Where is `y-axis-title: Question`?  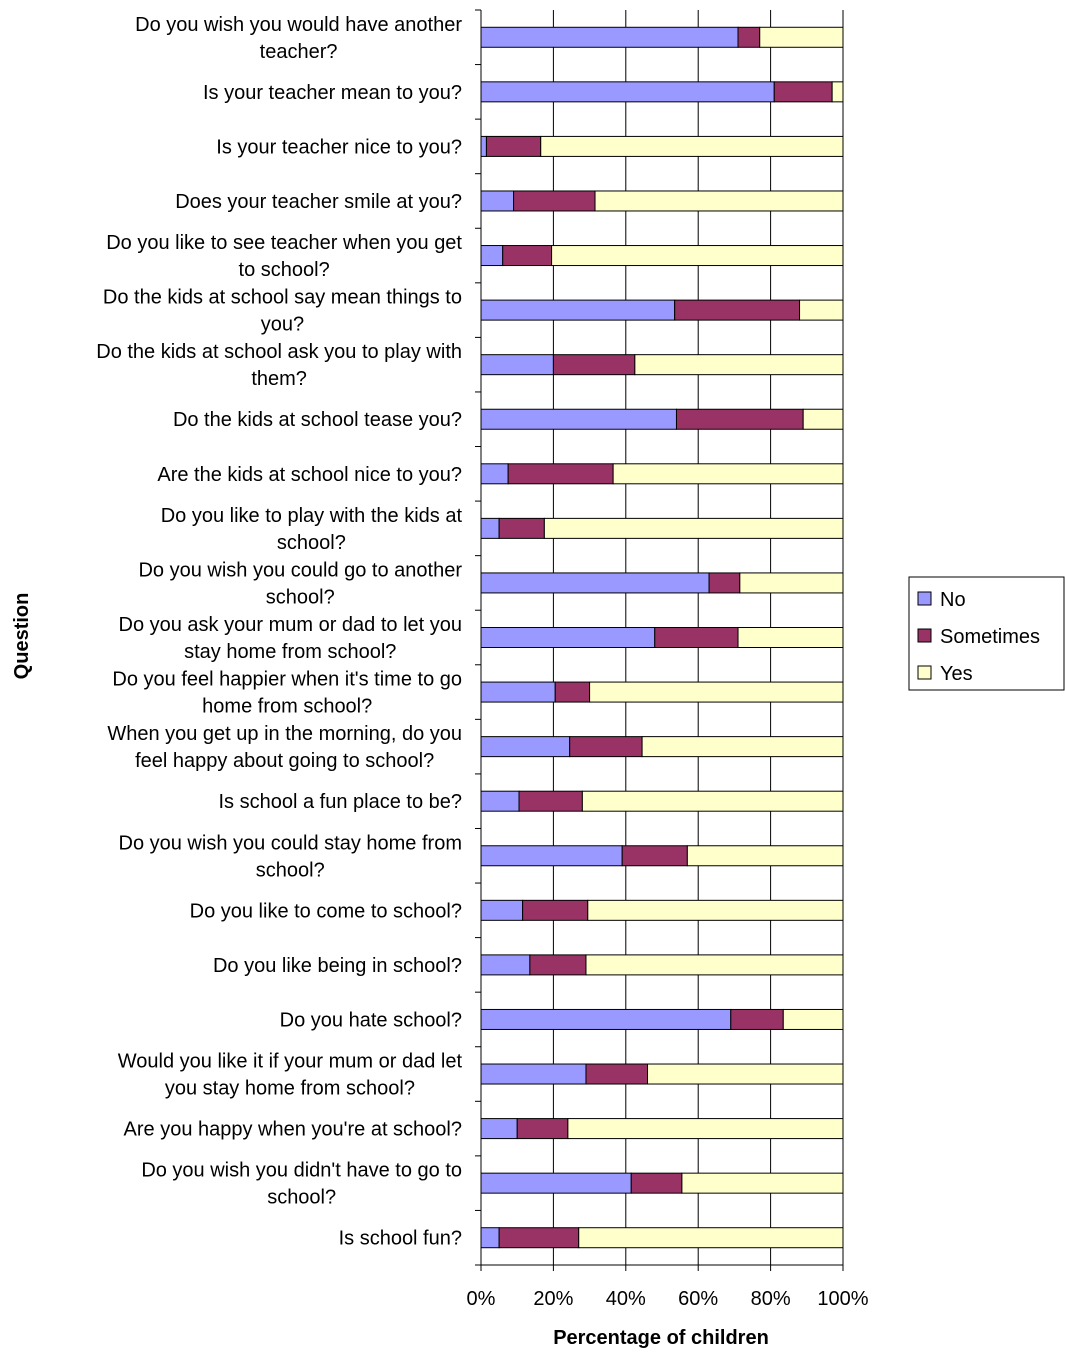 y-axis-title: Question is located at coordinates (22, 636).